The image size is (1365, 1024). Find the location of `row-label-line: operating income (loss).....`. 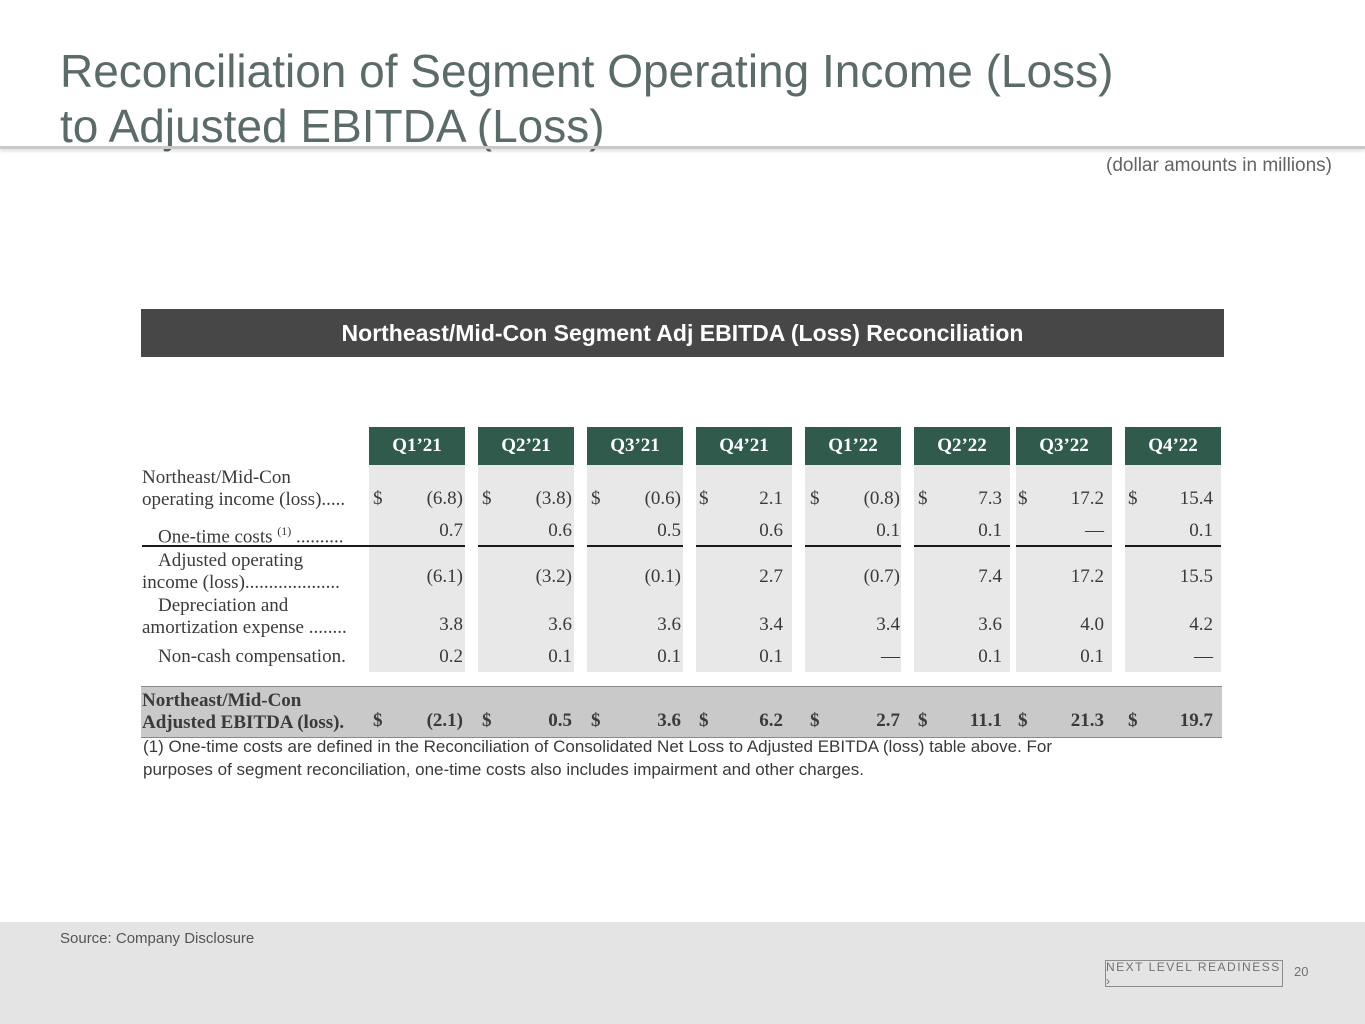

row-label-line: operating income (loss)..... is located at coordinates (244, 499).